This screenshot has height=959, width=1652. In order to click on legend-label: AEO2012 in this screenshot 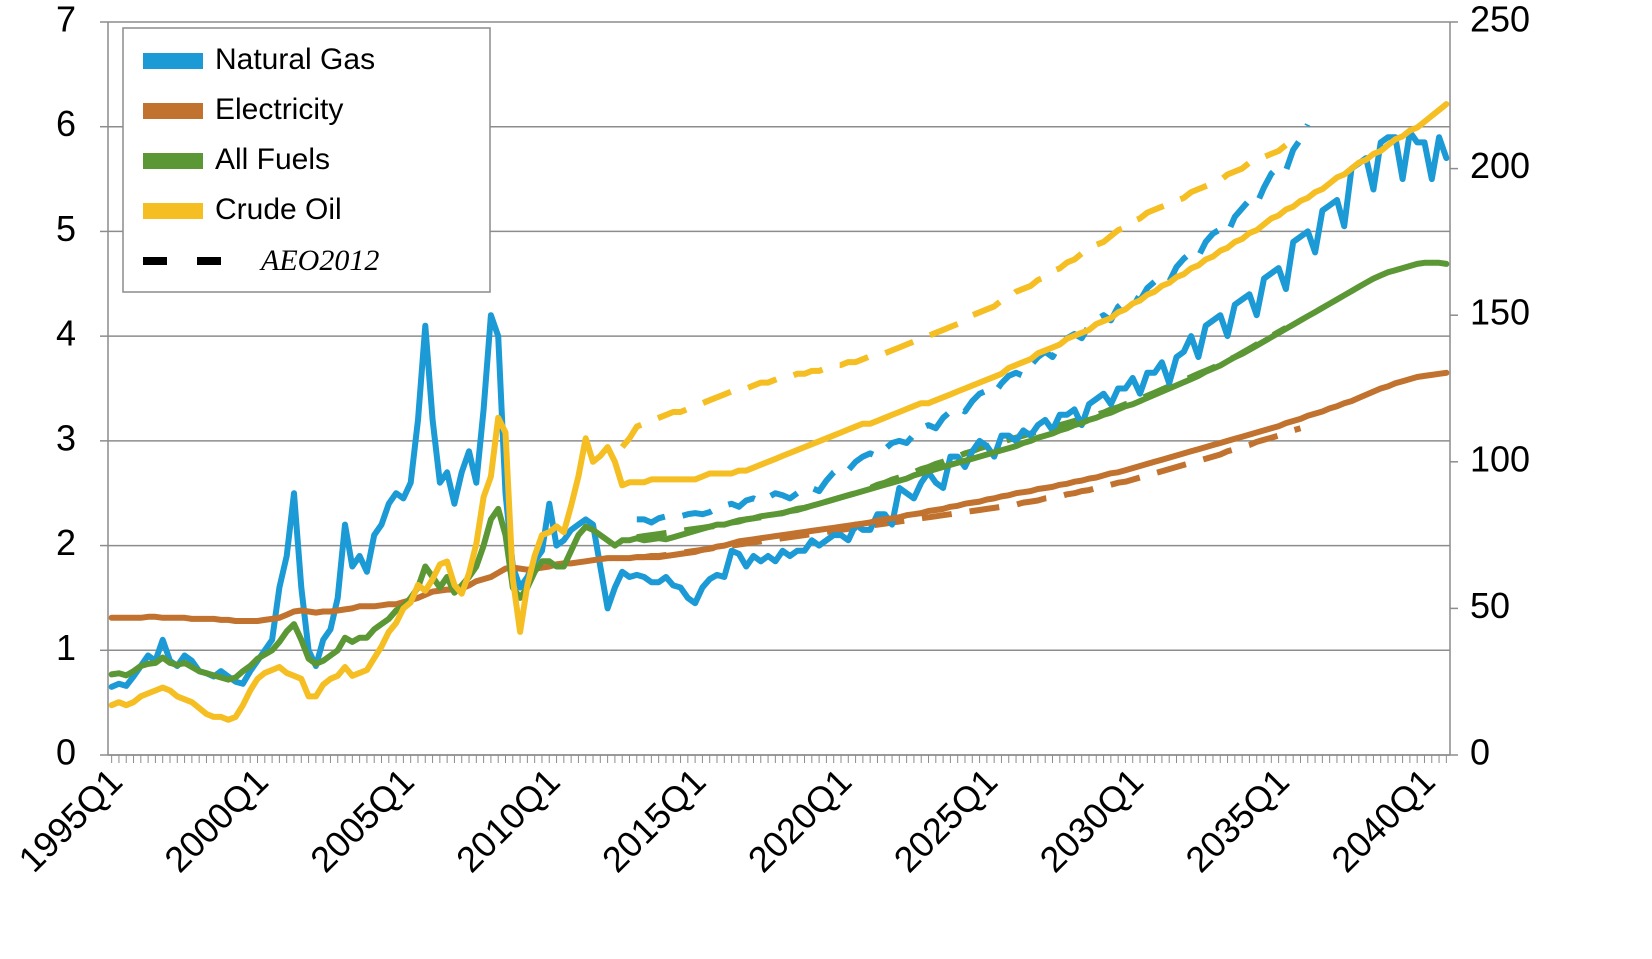, I will do `click(319, 260)`.